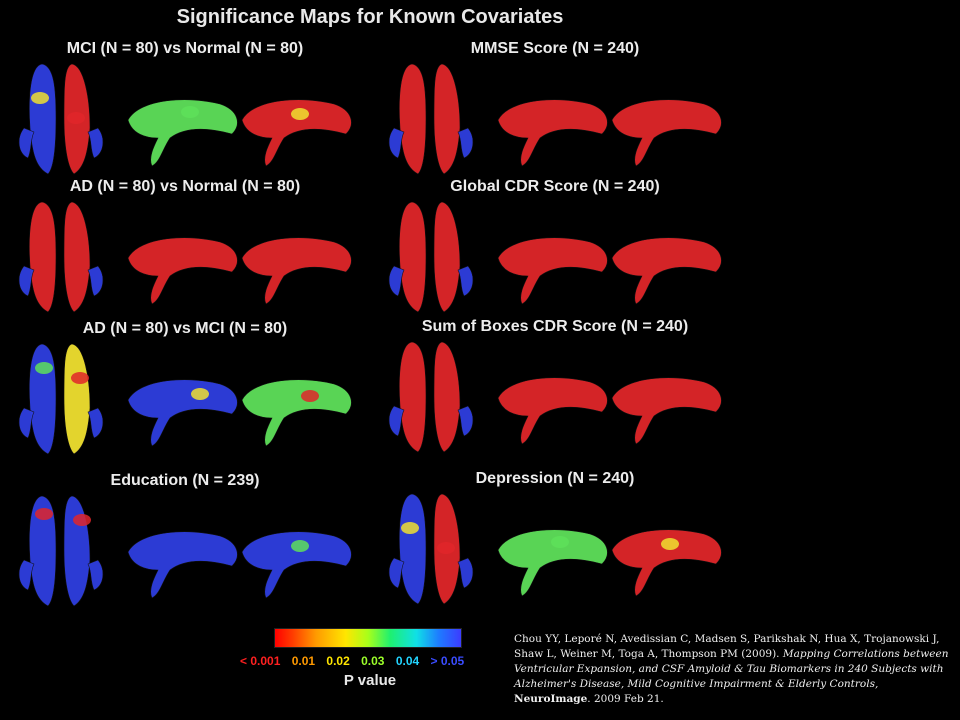 This screenshot has width=960, height=720. What do you see at coordinates (447, 661) in the screenshot?
I see `legend-label: > 0.05` at bounding box center [447, 661].